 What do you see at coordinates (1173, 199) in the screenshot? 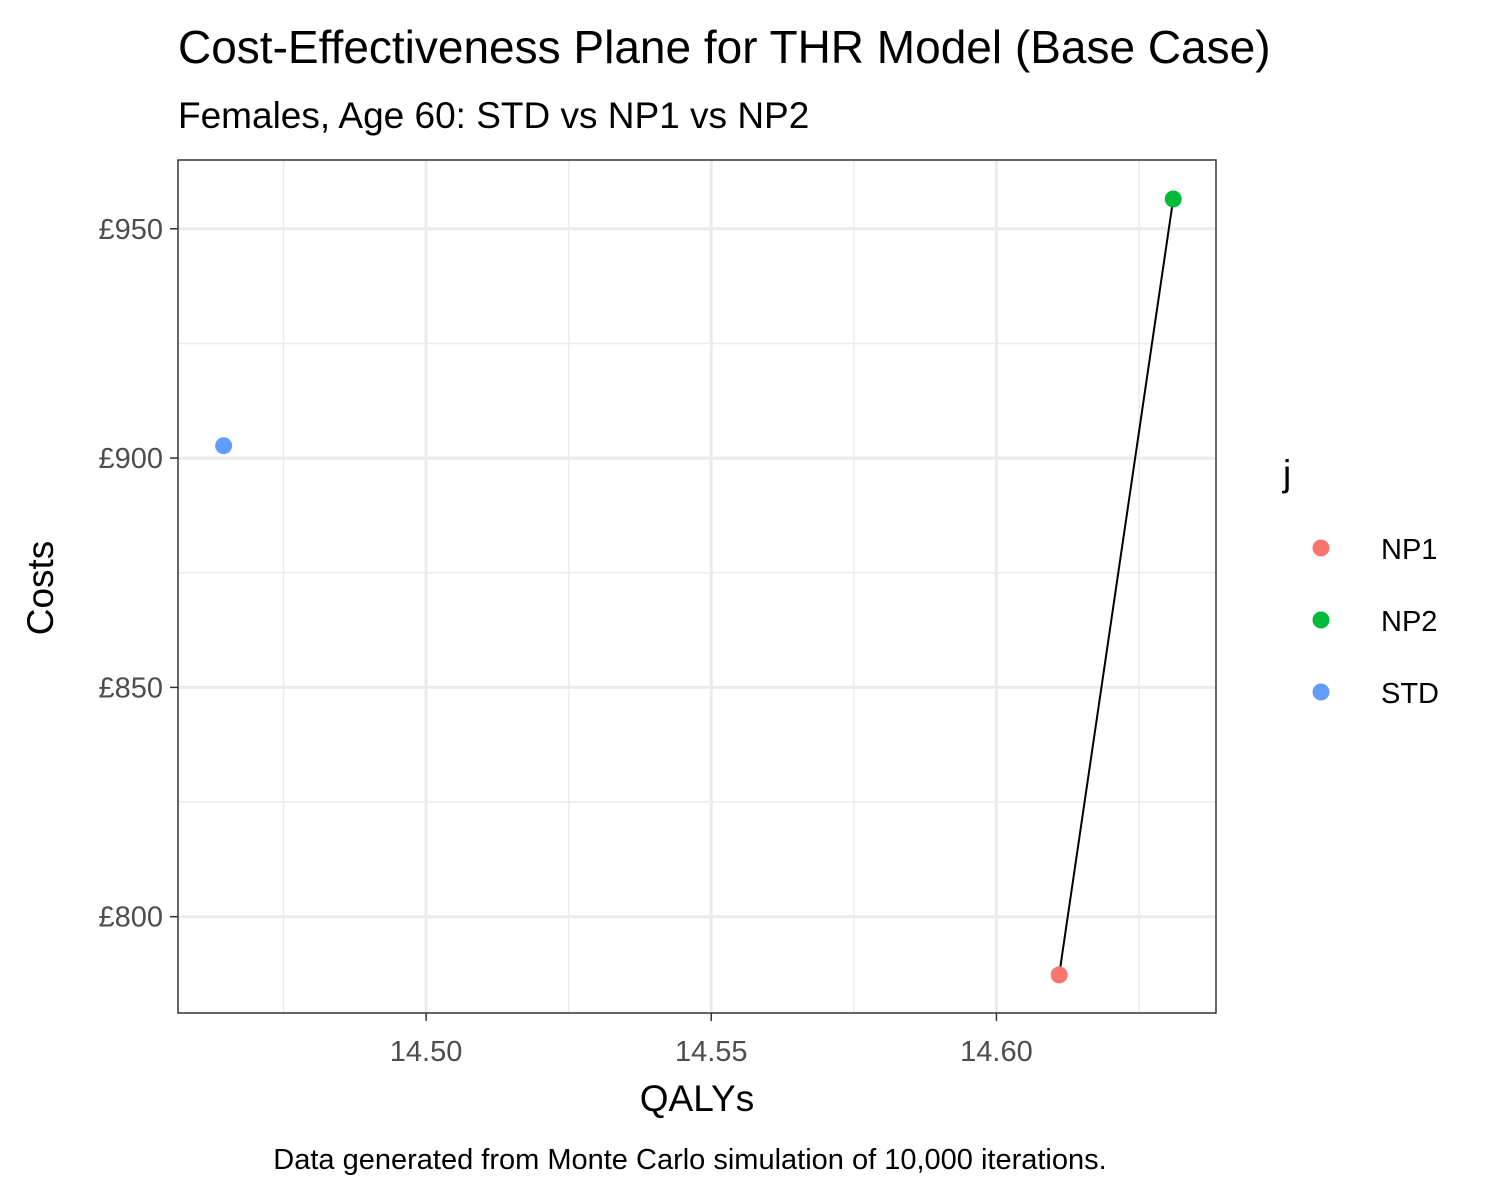
I see `point-np2` at bounding box center [1173, 199].